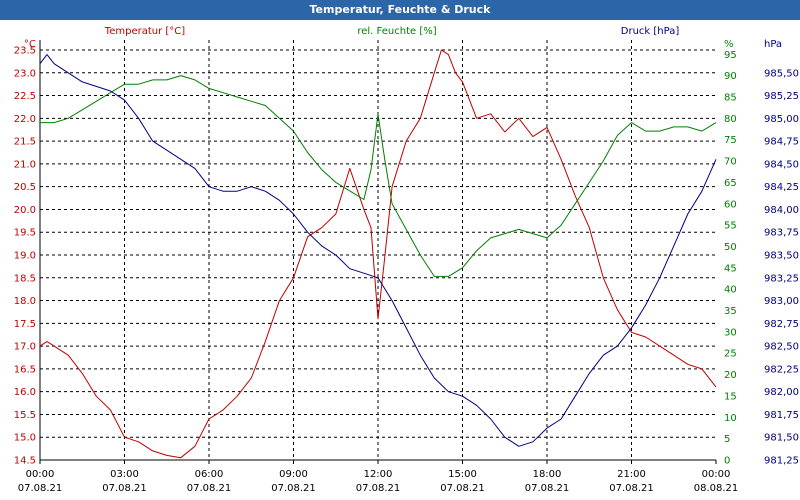 This screenshot has height=500, width=800. I want to click on temperature-tick-label: 22.0, so click(25, 119).